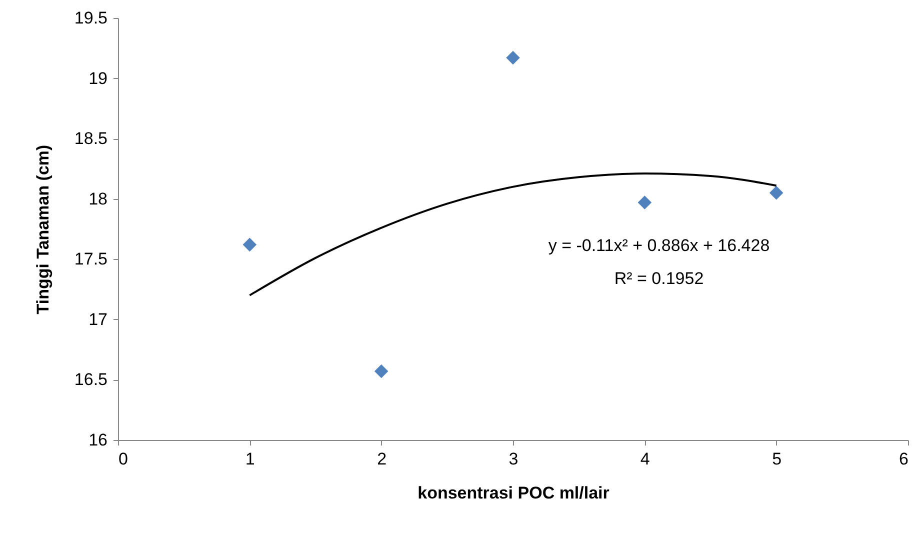 The height and width of the screenshot is (538, 923). What do you see at coordinates (382, 459) in the screenshot?
I see `x-tick-label: 2` at bounding box center [382, 459].